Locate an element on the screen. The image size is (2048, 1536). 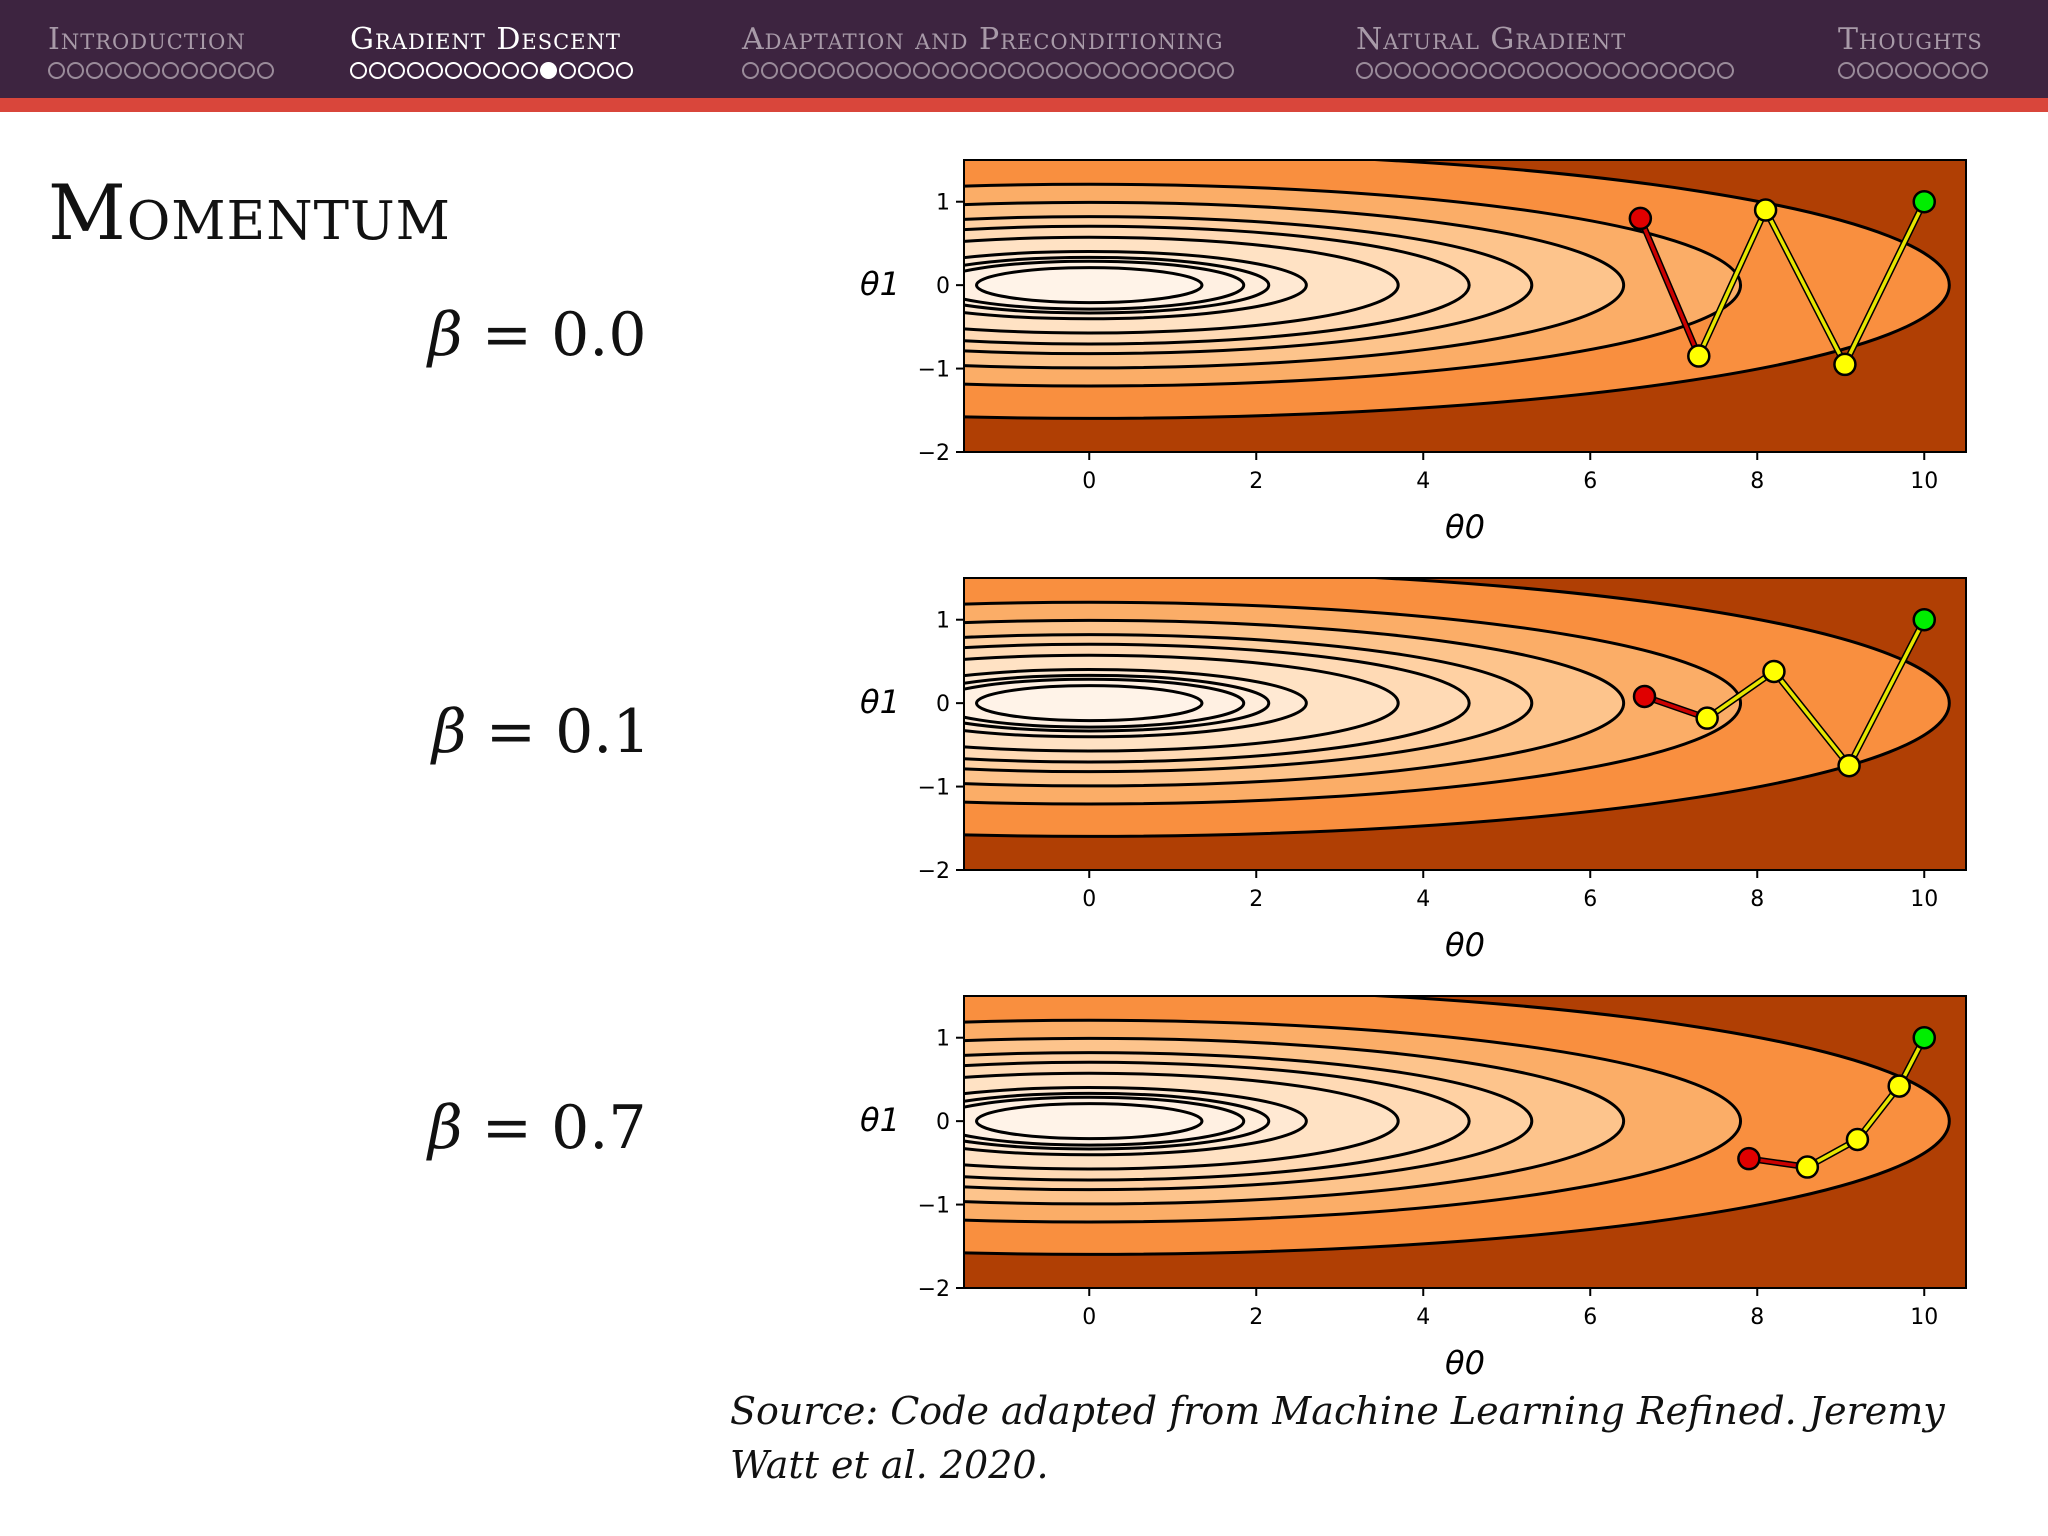
nav-section-gradient-descent: Gradient Descent is located at coordinates (491, 50).